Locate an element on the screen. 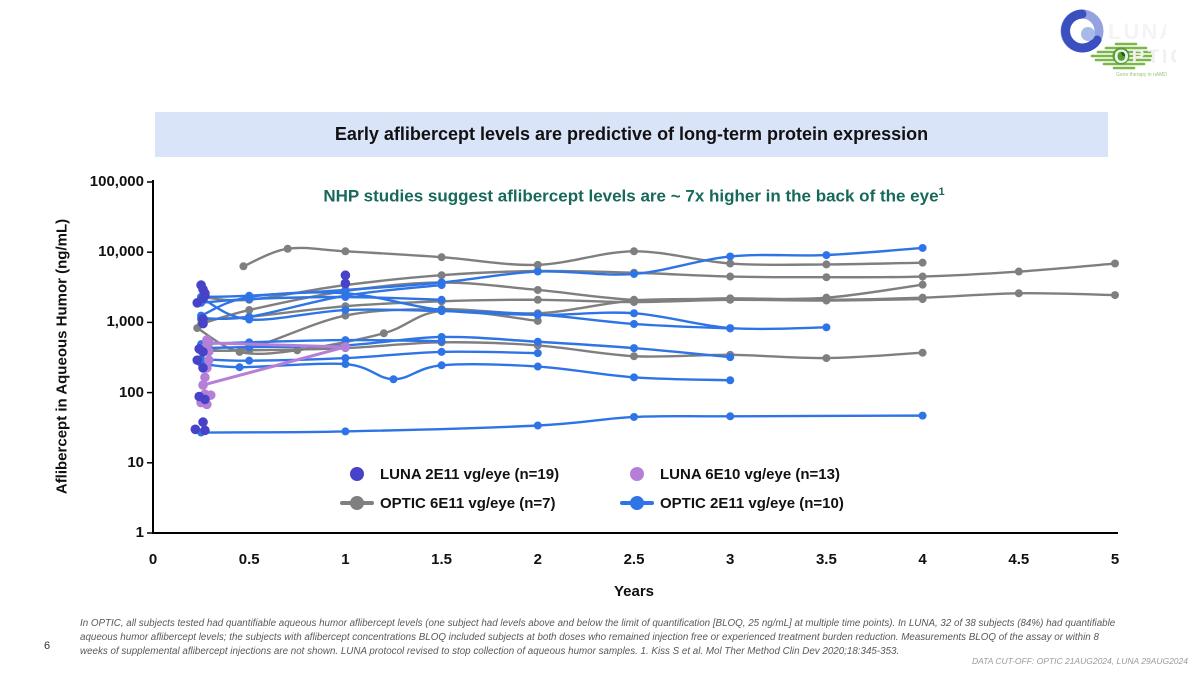 This screenshot has height=675, width=1200. subtitle-superscript: 1 is located at coordinates (941, 192).